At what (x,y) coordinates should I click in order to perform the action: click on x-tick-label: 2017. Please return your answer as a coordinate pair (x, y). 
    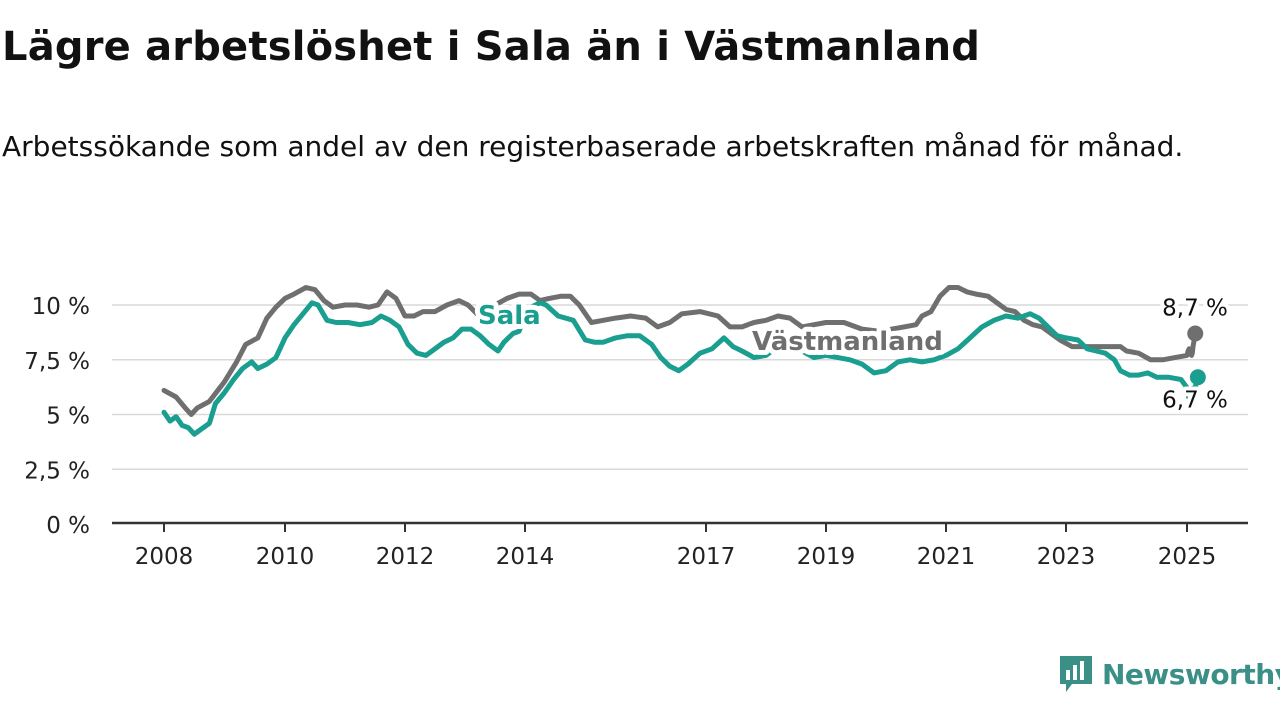
    Looking at the image, I should click on (706, 557).